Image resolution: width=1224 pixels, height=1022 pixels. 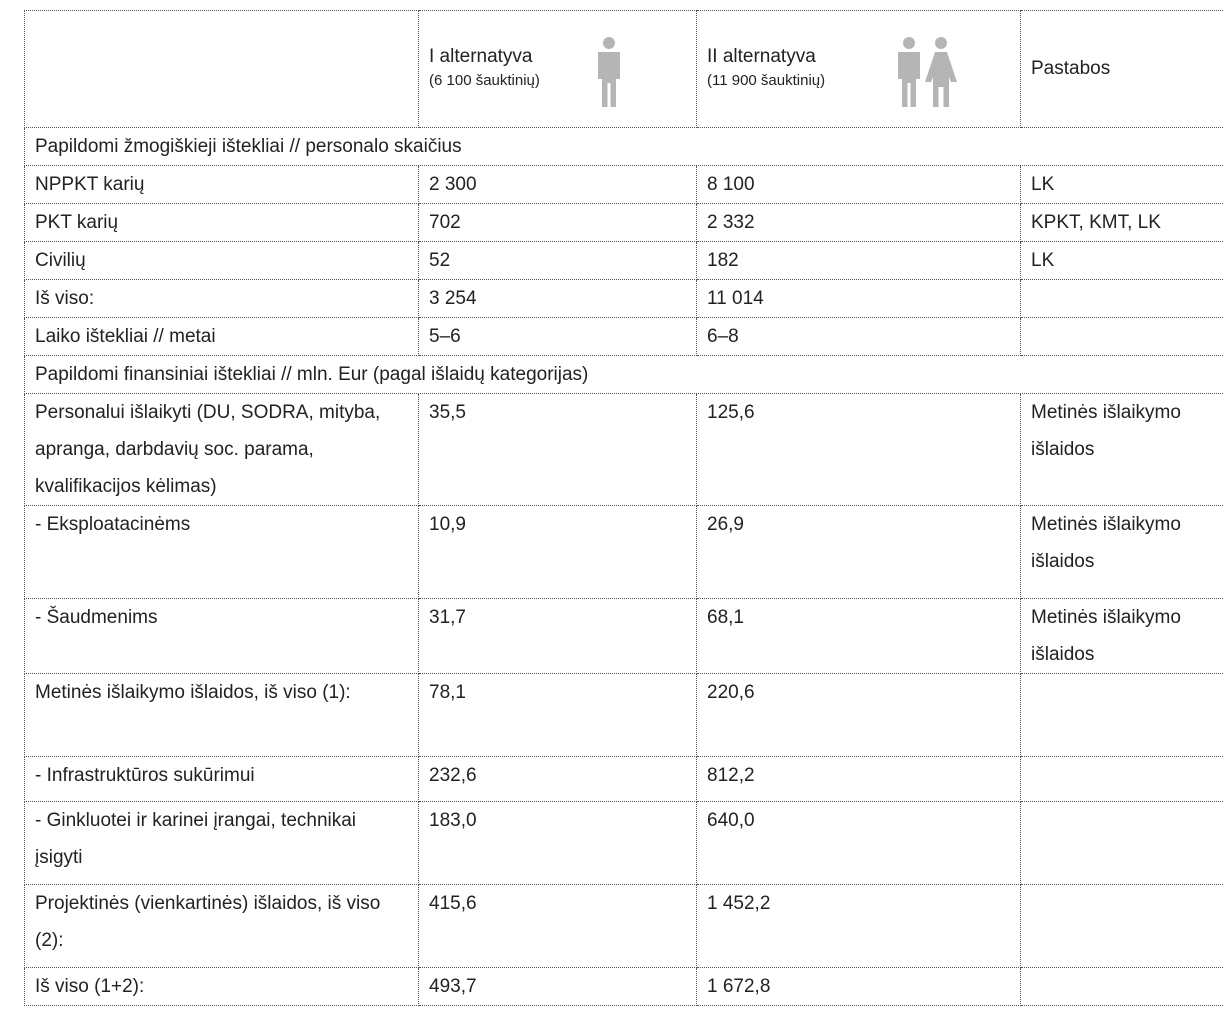 I want to click on header-cell: Pastabos, so click(x=1122, y=69).